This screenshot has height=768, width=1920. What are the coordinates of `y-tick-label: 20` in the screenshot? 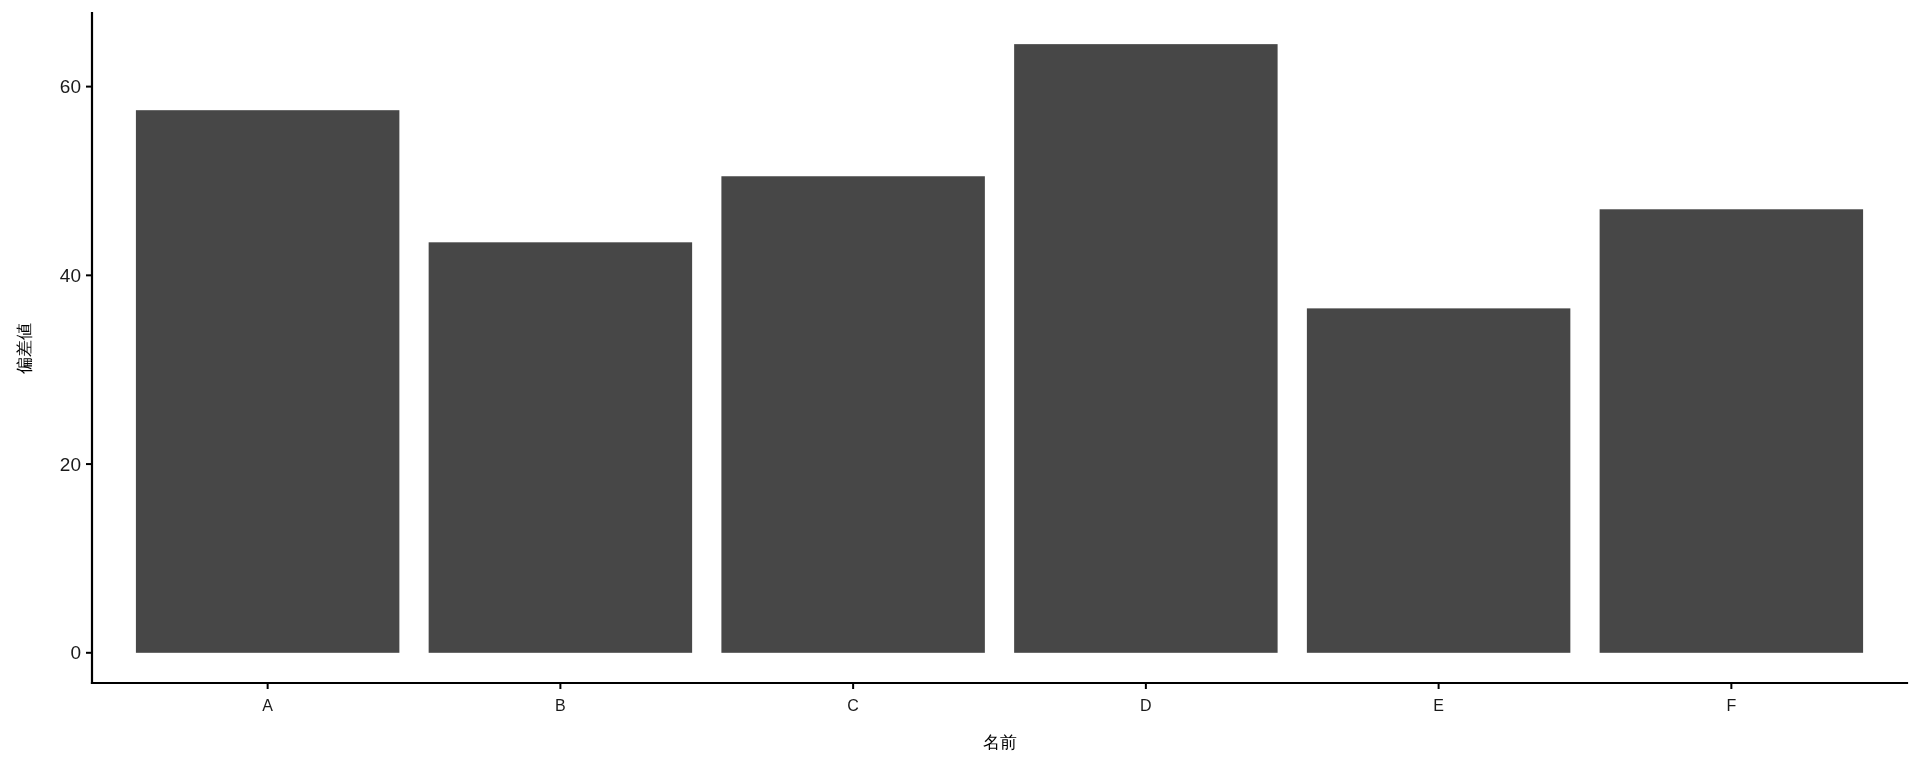 It's located at (70, 464).